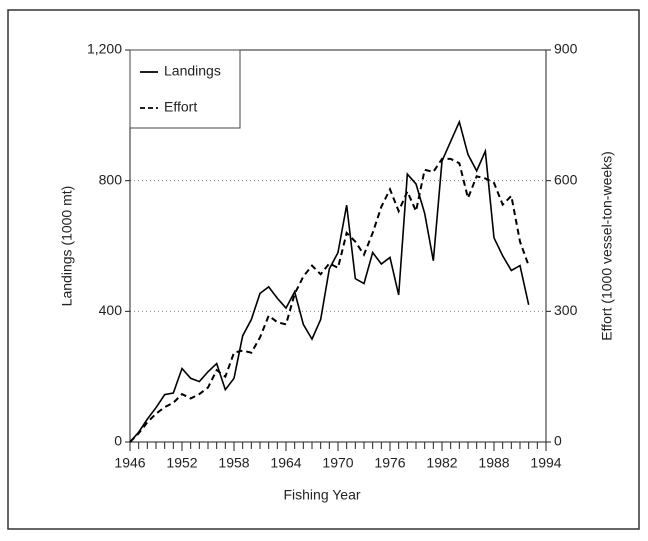 This screenshot has width=648, height=541. I want to click on x-tick-label: 1976, so click(389, 463).